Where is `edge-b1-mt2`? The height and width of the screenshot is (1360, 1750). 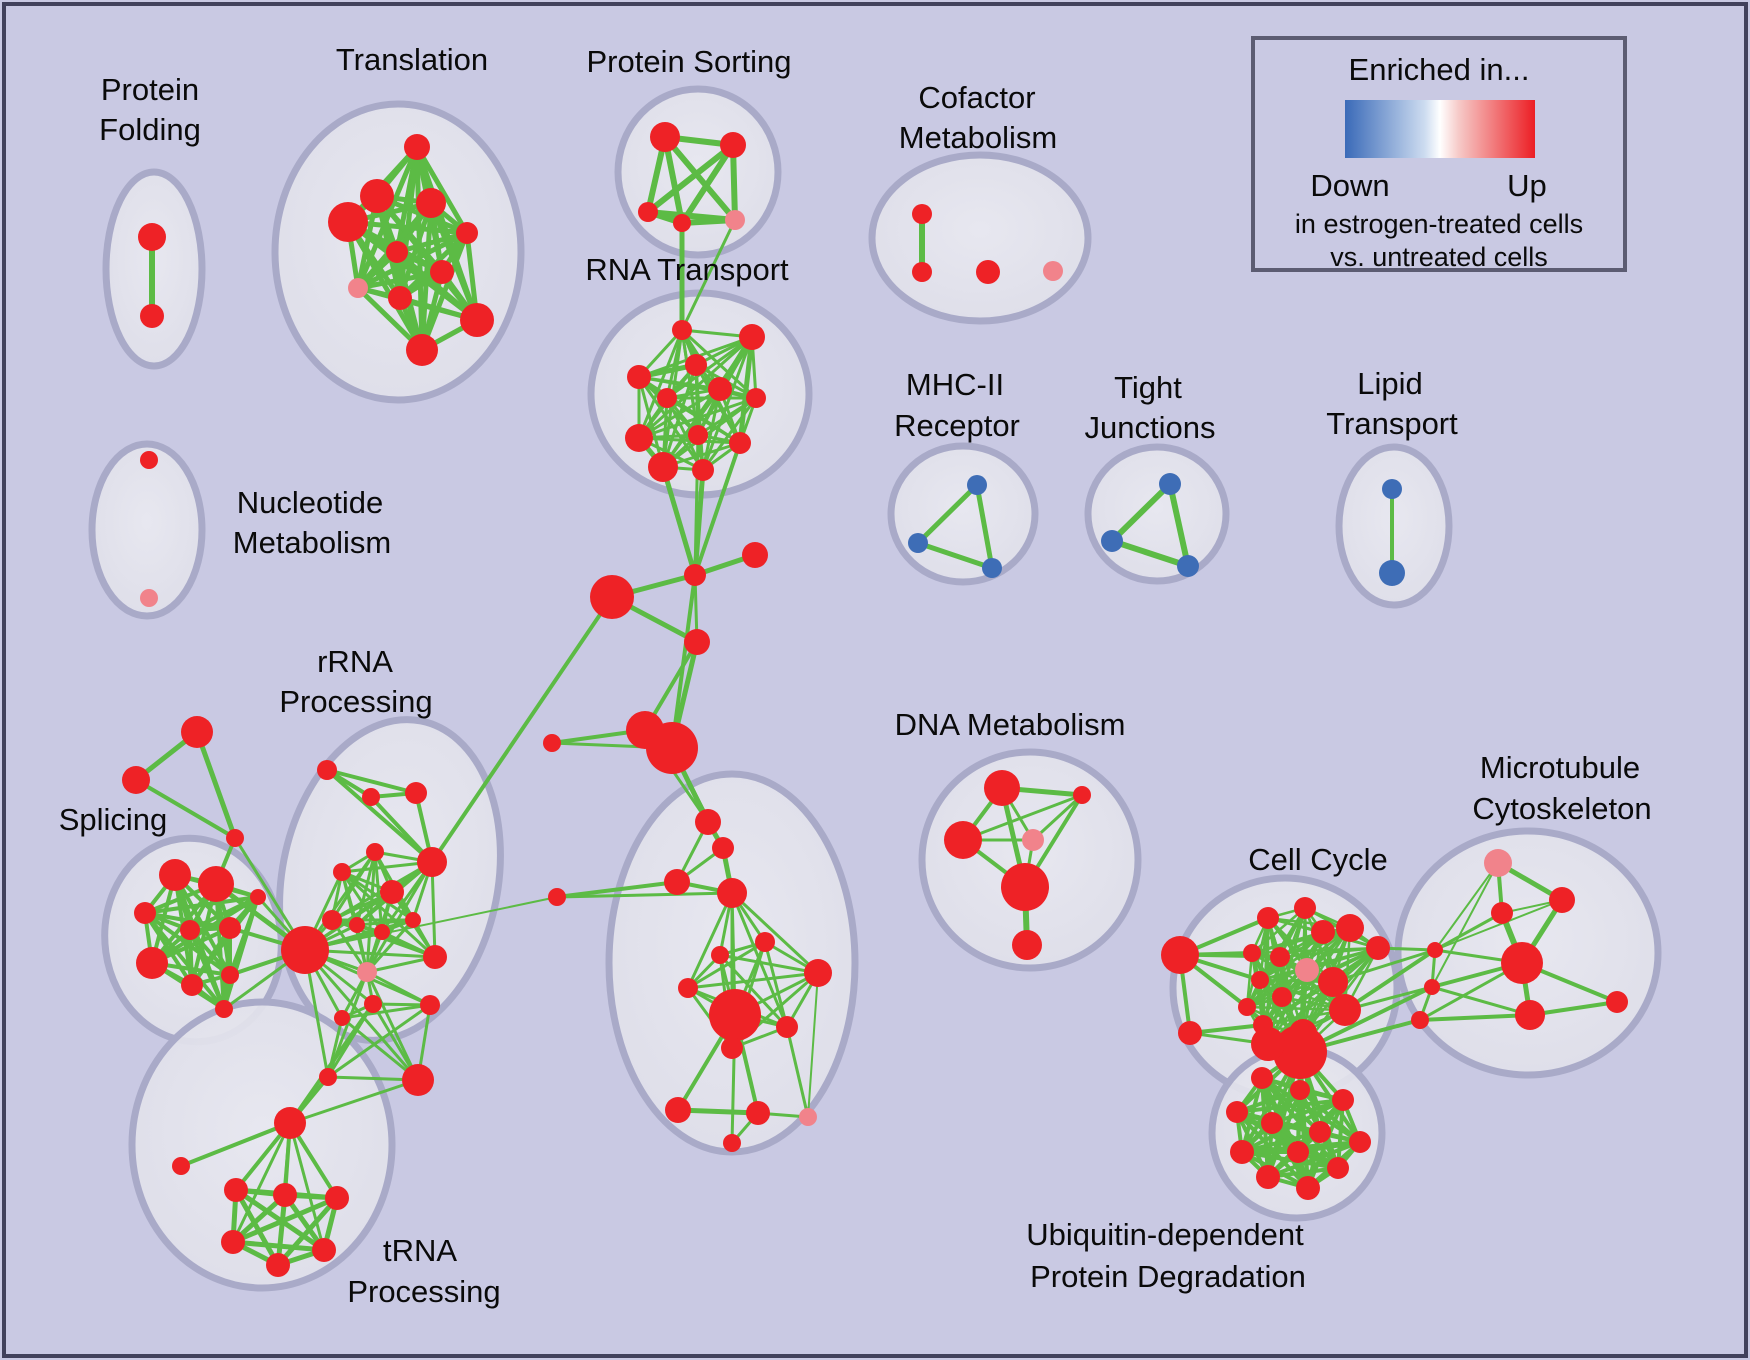
edge-b1-mt2 is located at coordinates (1468, 931).